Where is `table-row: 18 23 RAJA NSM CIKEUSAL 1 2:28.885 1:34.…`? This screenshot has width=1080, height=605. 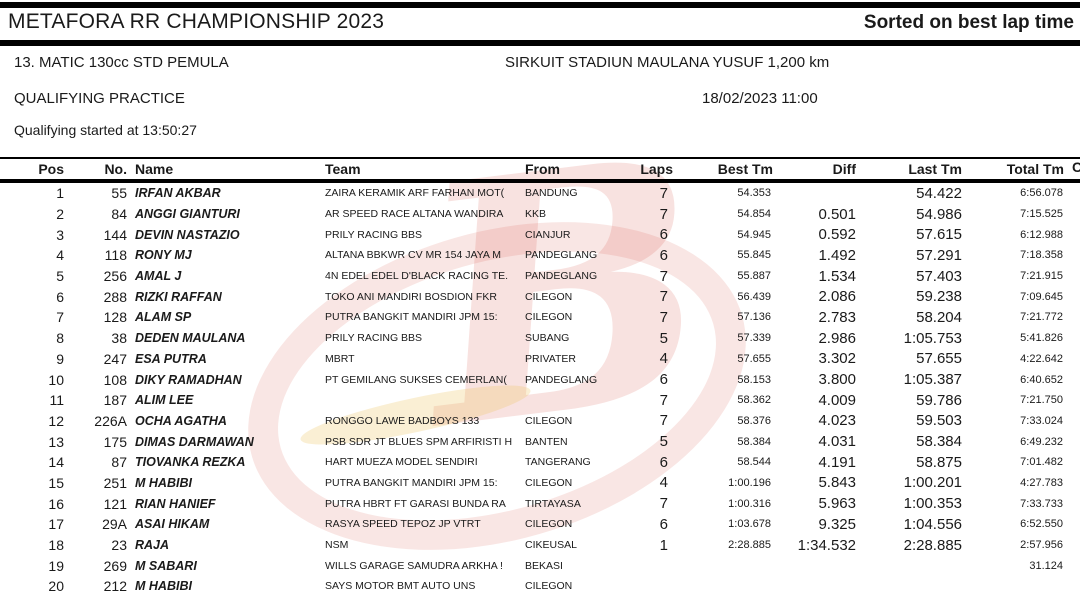
table-row: 18 23 RAJA NSM CIKEUSAL 1 2:28.885 1:34.… is located at coordinates (540, 545).